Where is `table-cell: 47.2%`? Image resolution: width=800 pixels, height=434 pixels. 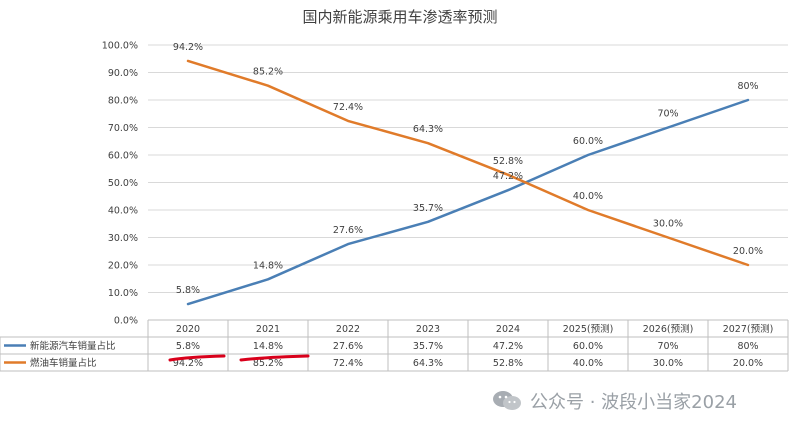
table-cell: 47.2% is located at coordinates (508, 346).